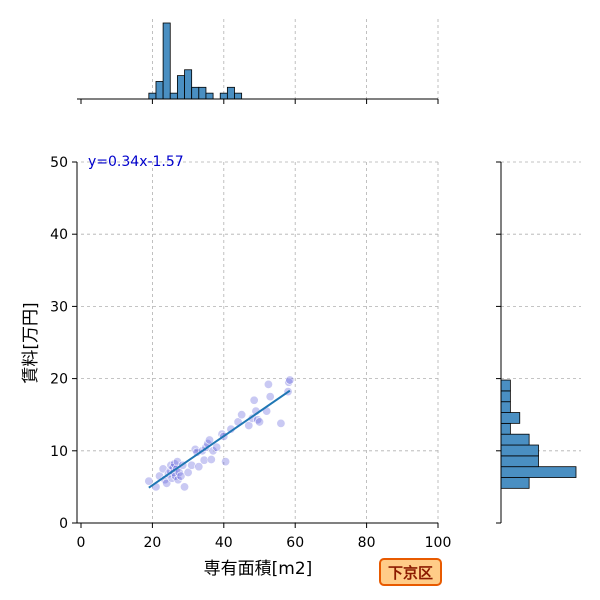 The width and height of the screenshot is (600, 600). I want to click on region-badge: 下京区, so click(410, 572).